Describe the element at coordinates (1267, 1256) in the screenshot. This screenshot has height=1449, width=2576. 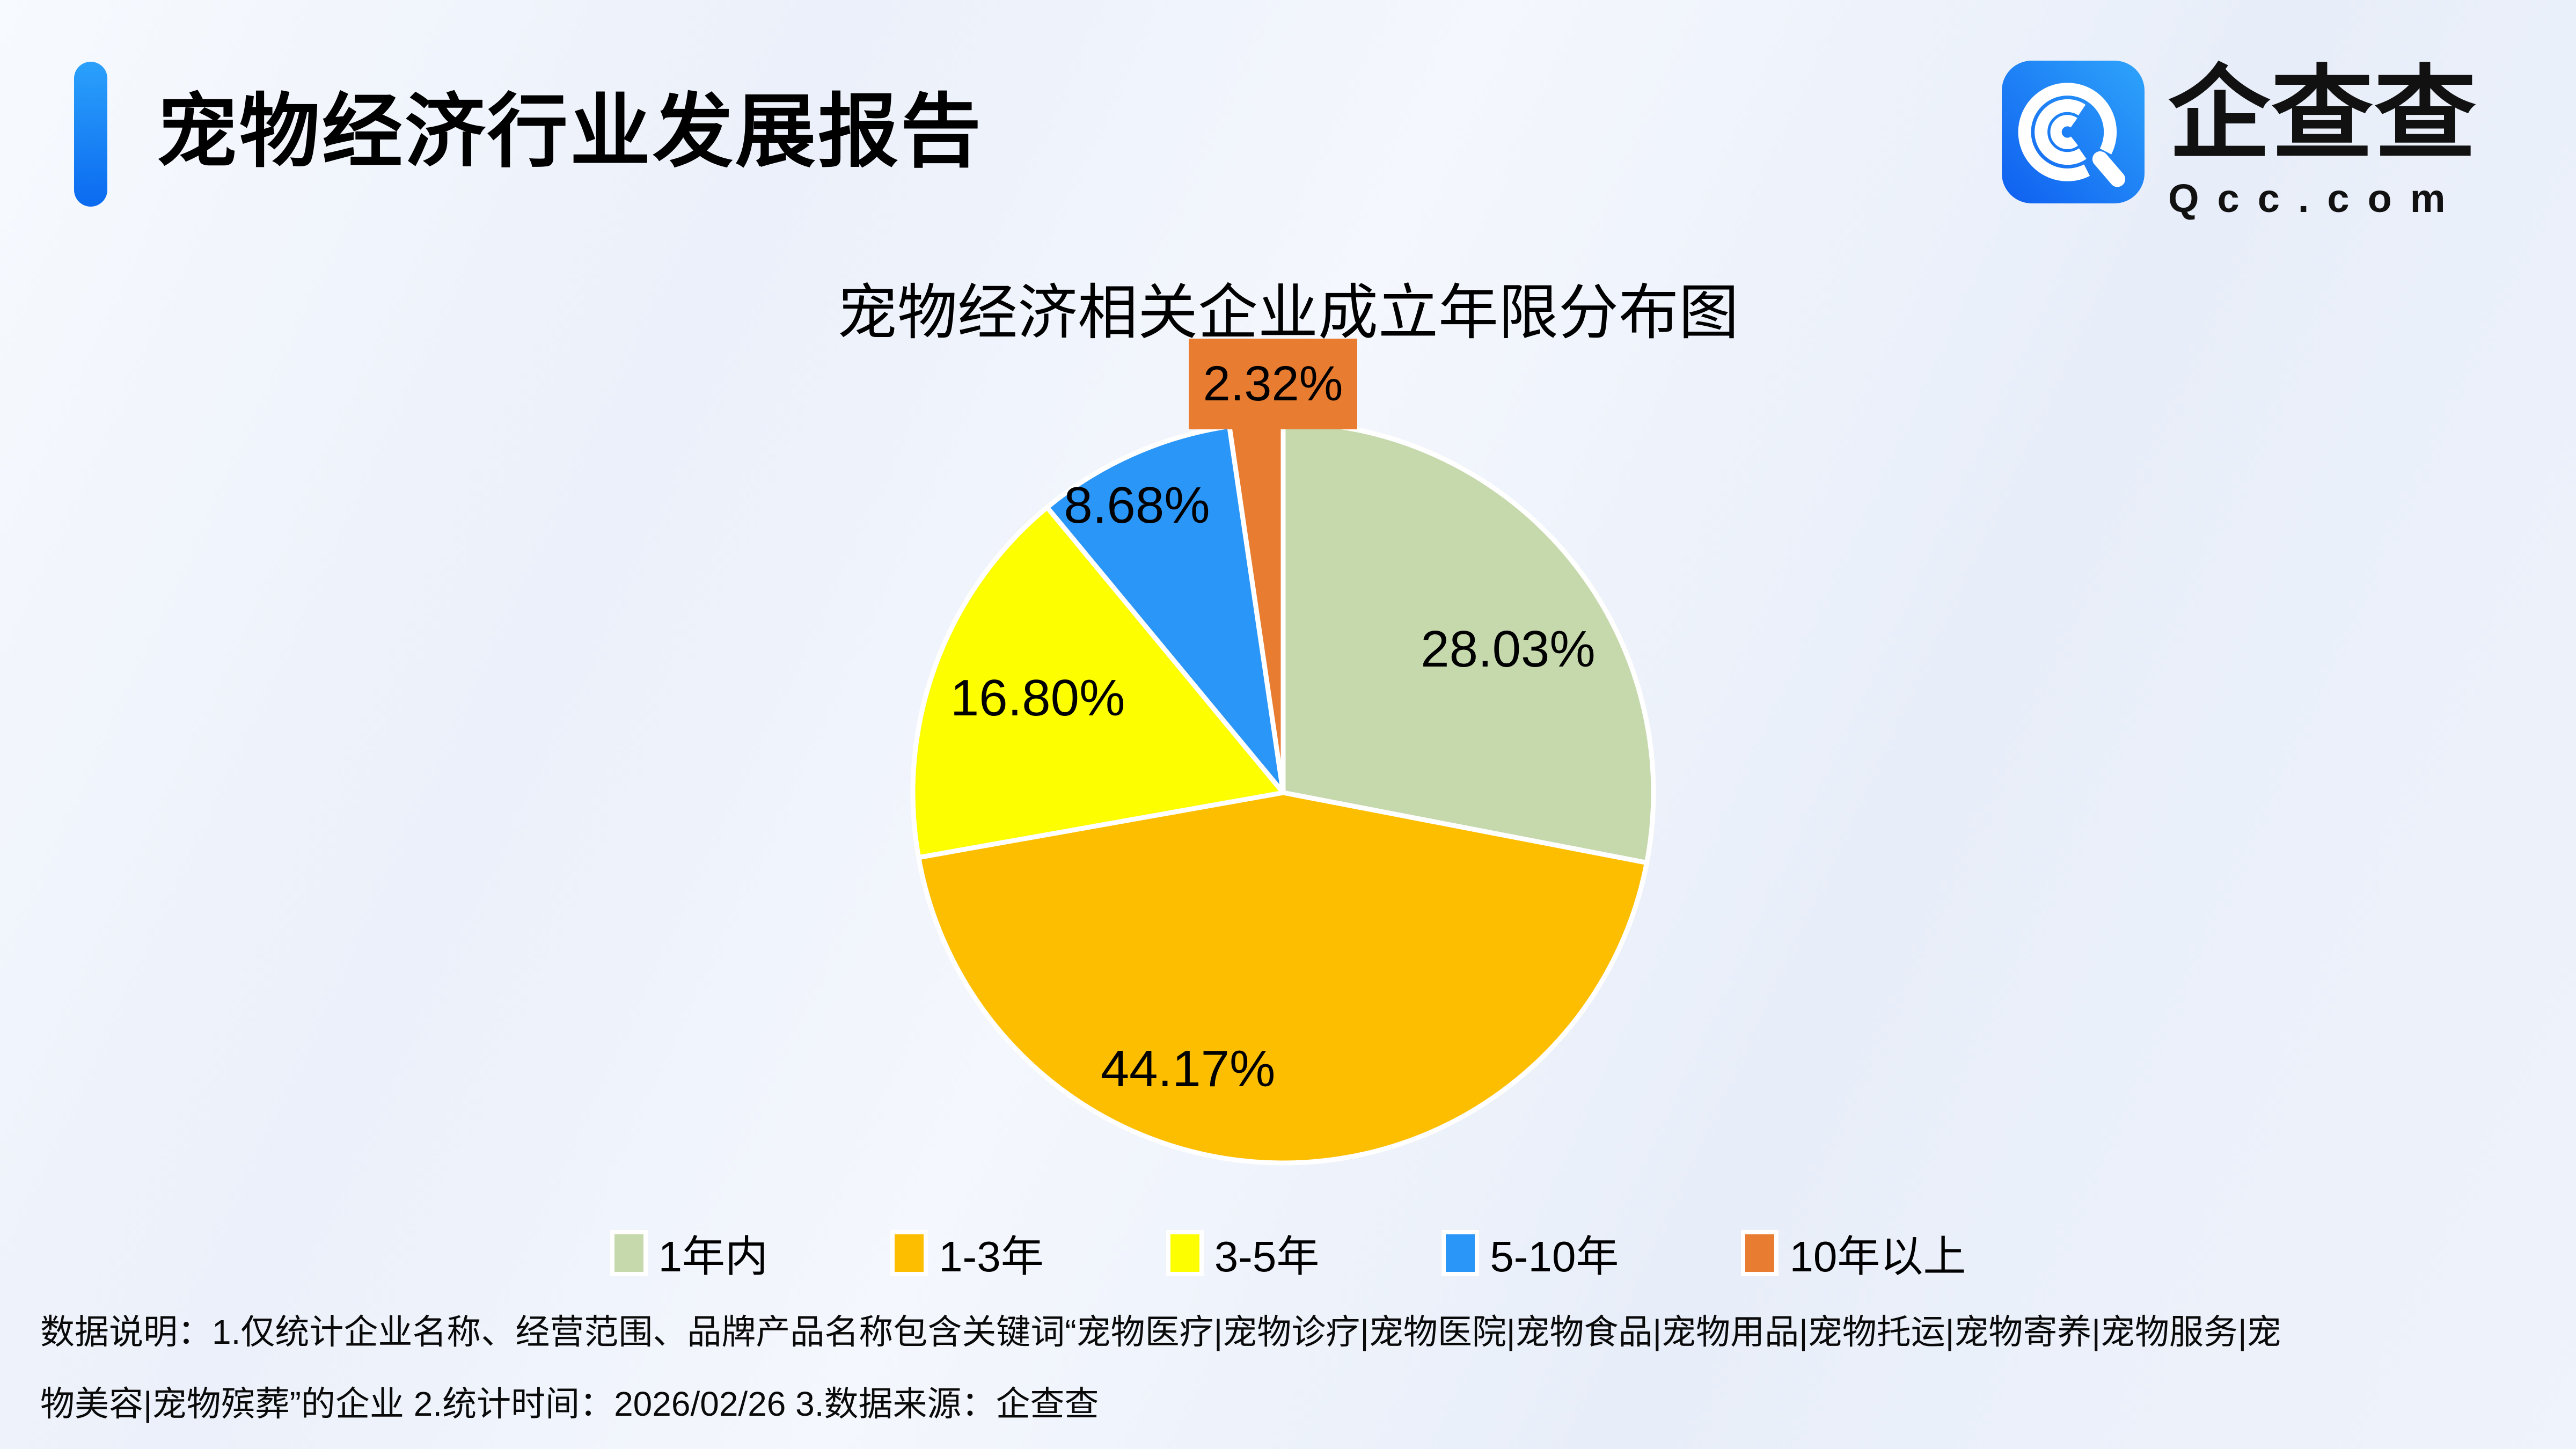
I see `legend-label-2: 3-5年` at that location.